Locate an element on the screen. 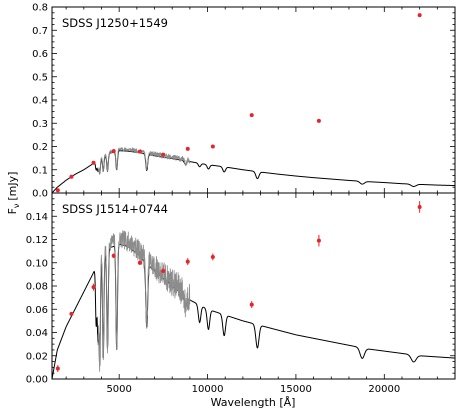  panel-top-ytick-label-7: 0.7 is located at coordinates (40, 31).